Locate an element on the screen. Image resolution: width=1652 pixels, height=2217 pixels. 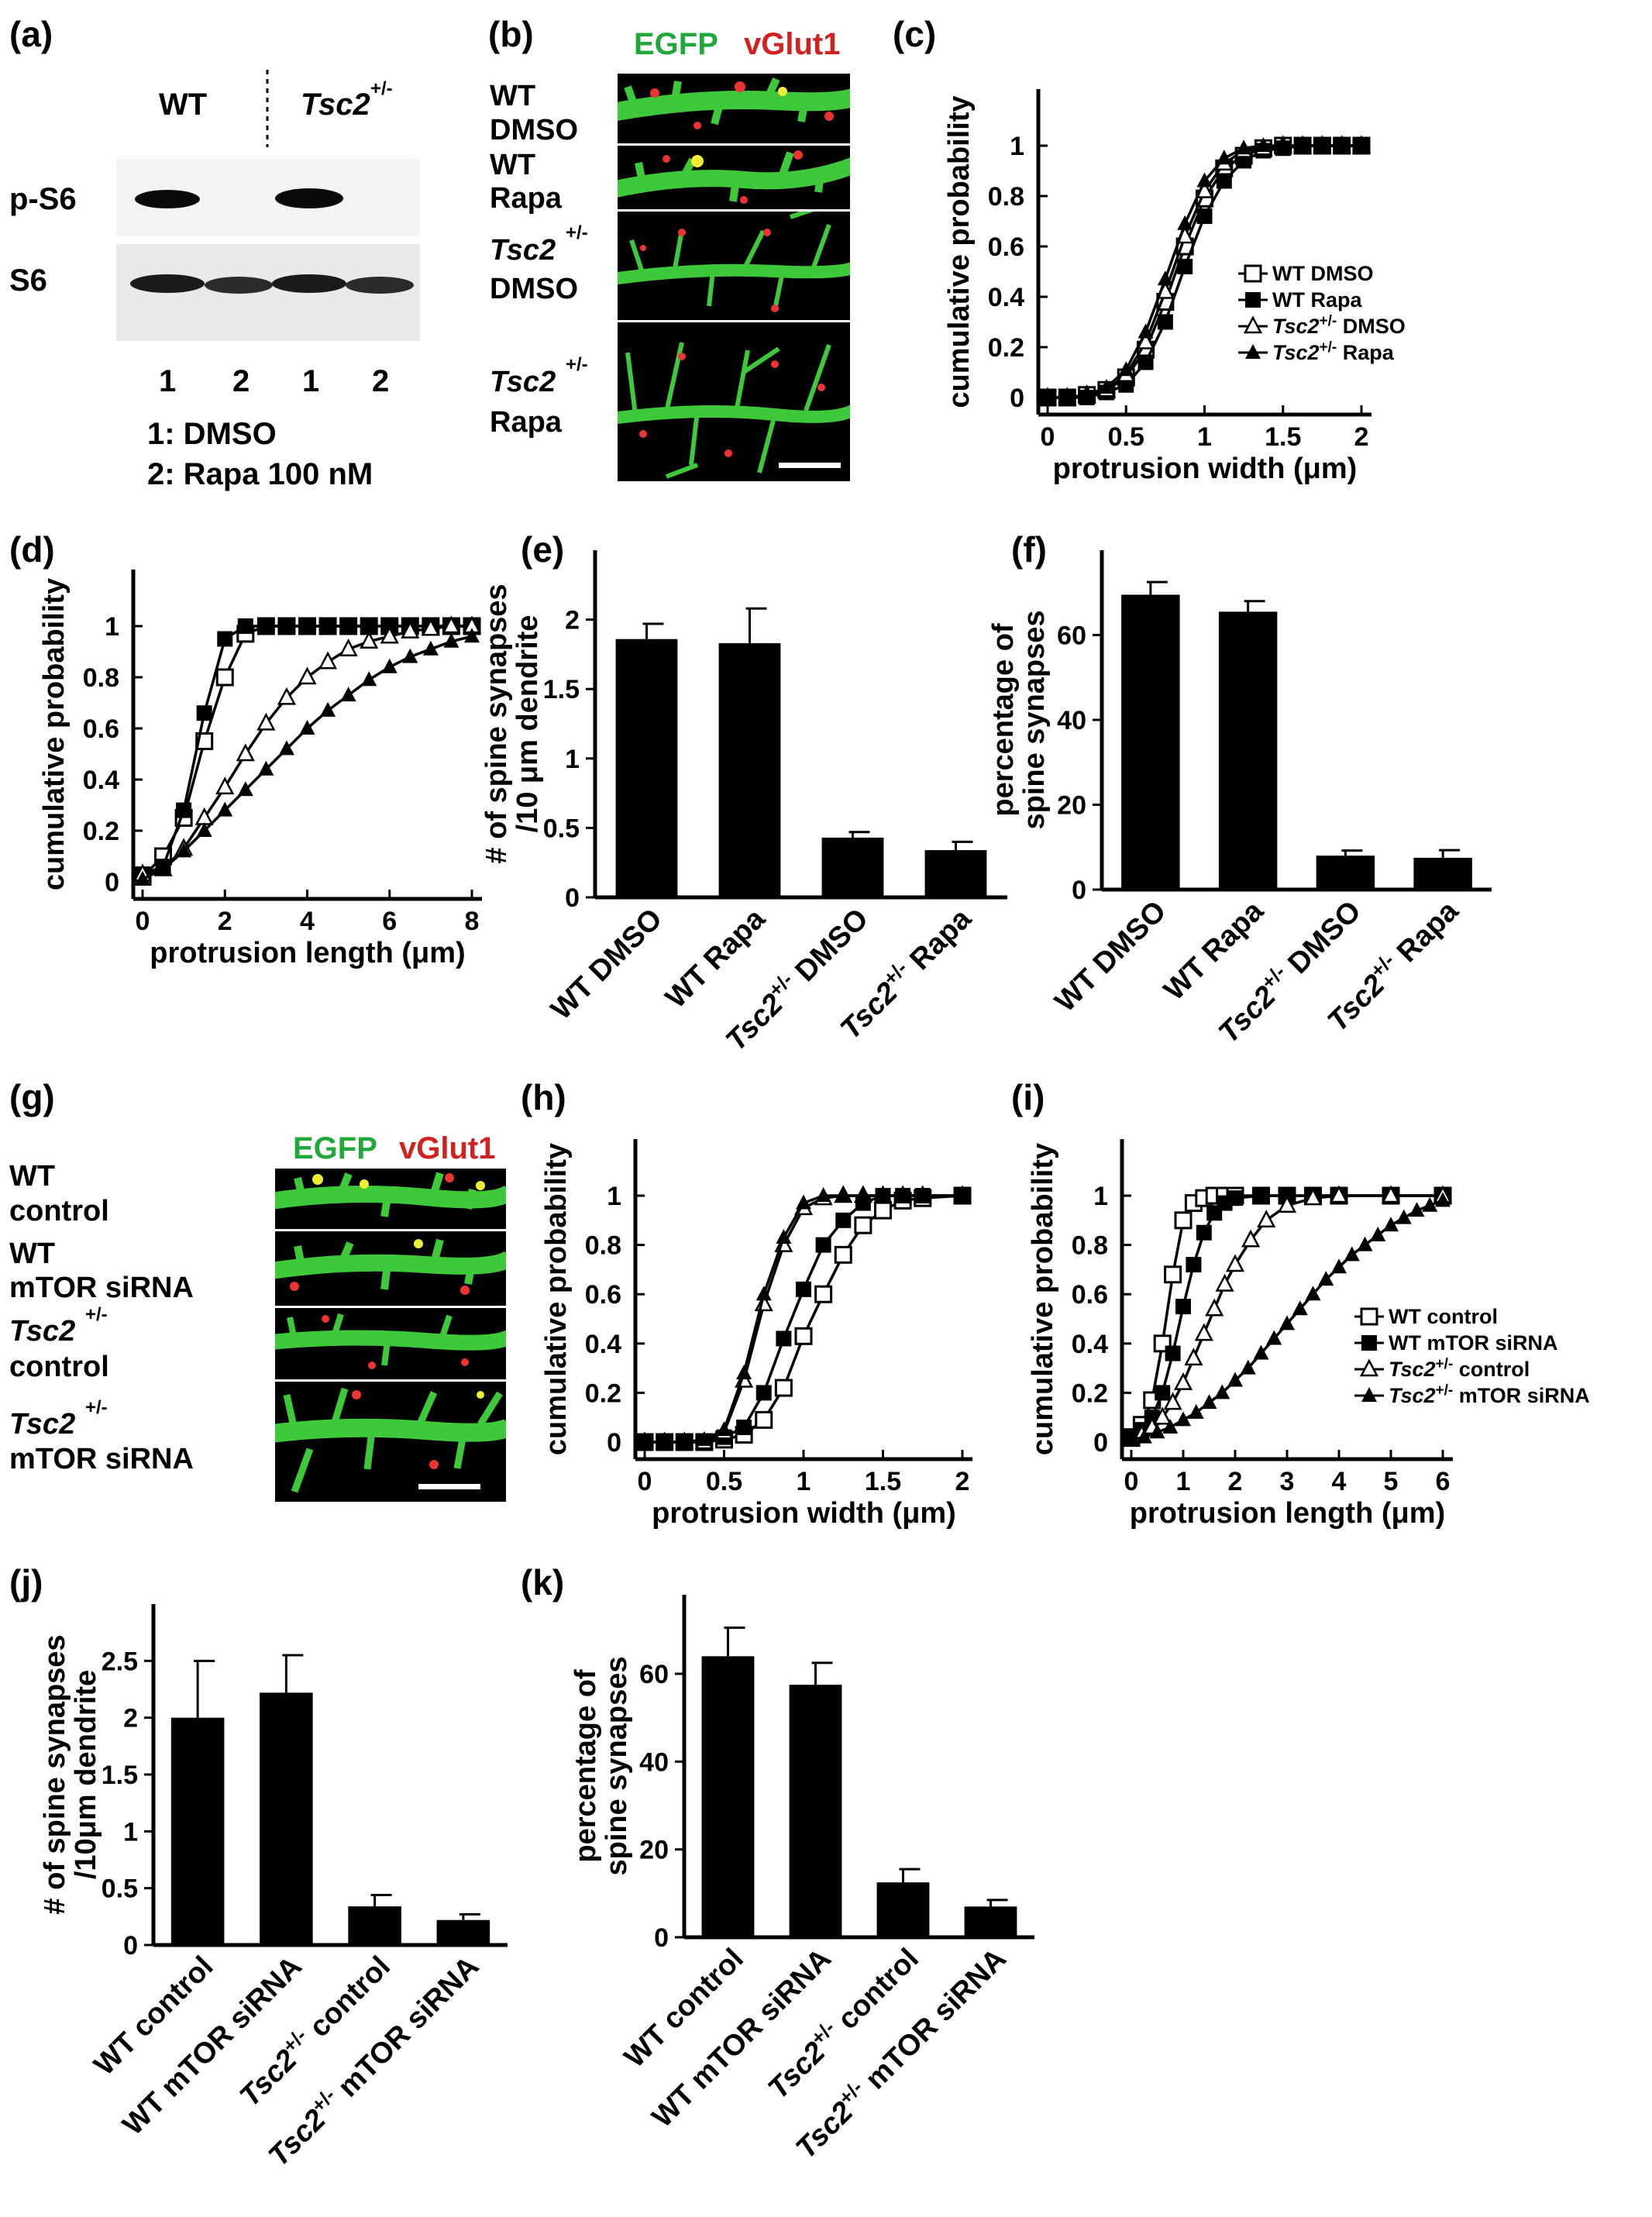
x-tick-label: 3 is located at coordinates (1287, 1481).